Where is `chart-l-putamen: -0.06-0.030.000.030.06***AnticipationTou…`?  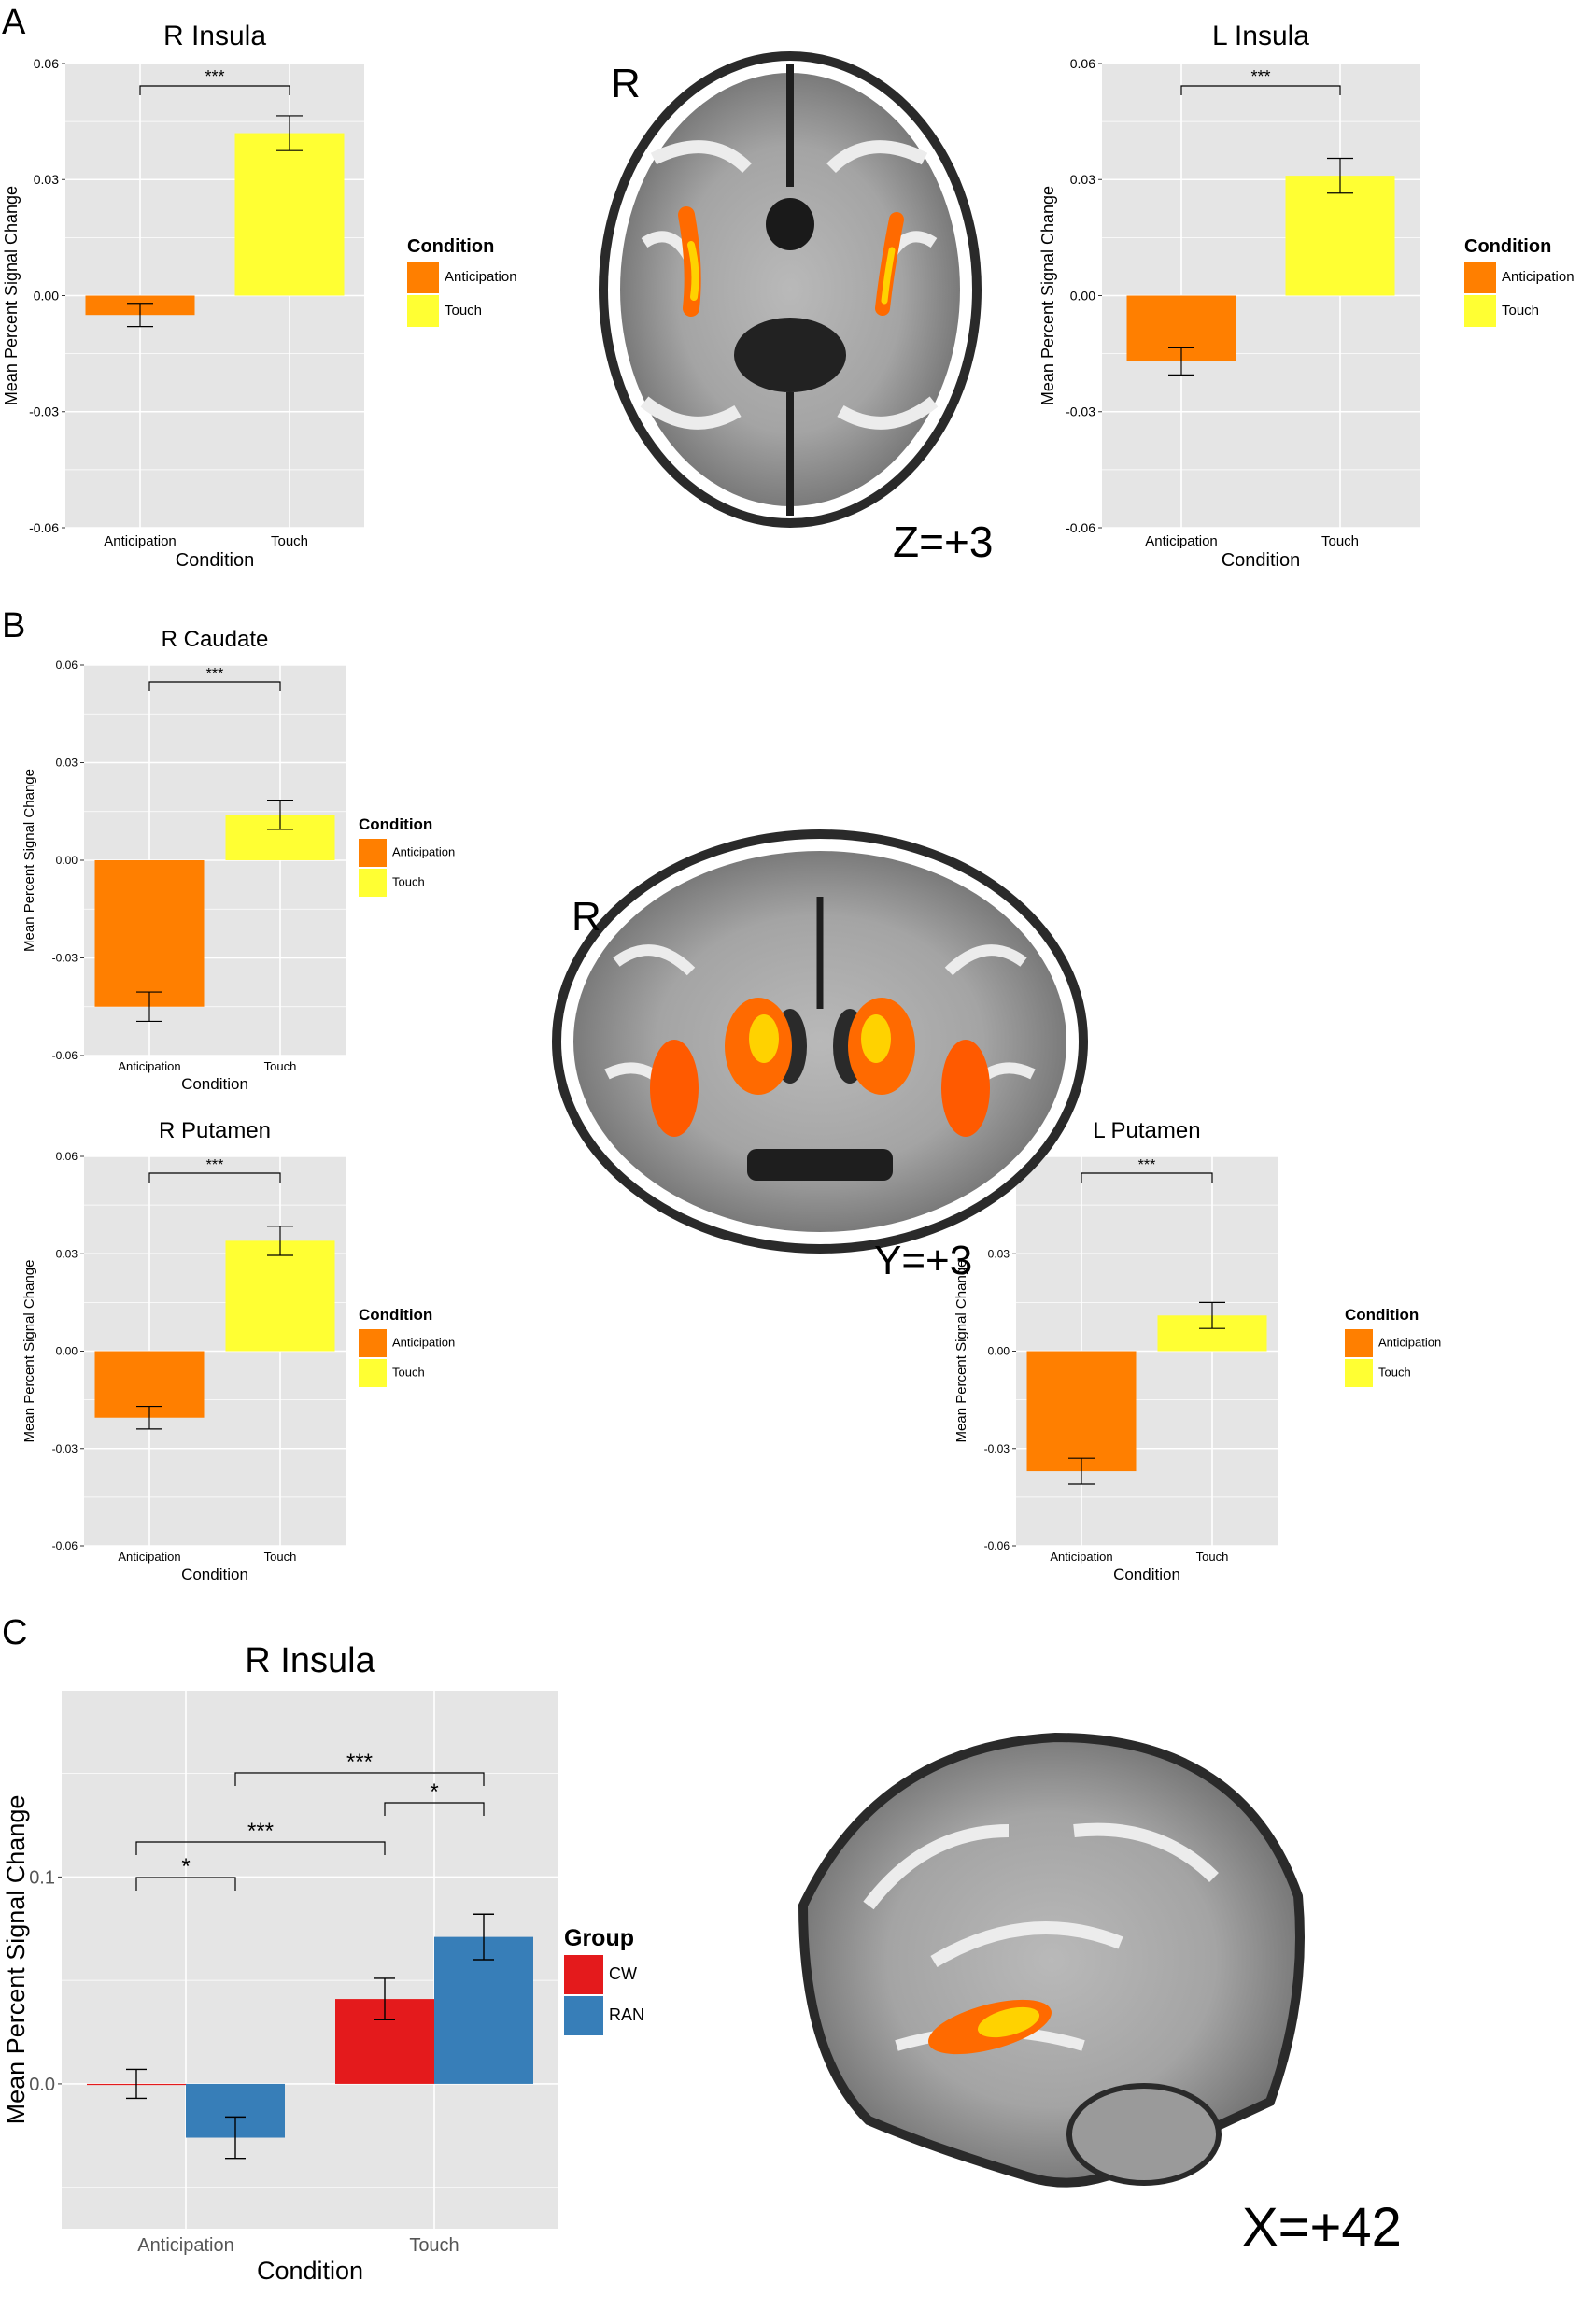
chart-l-putamen: -0.06-0.030.000.030.06***AnticipationTou… is located at coordinates (1197, 1350).